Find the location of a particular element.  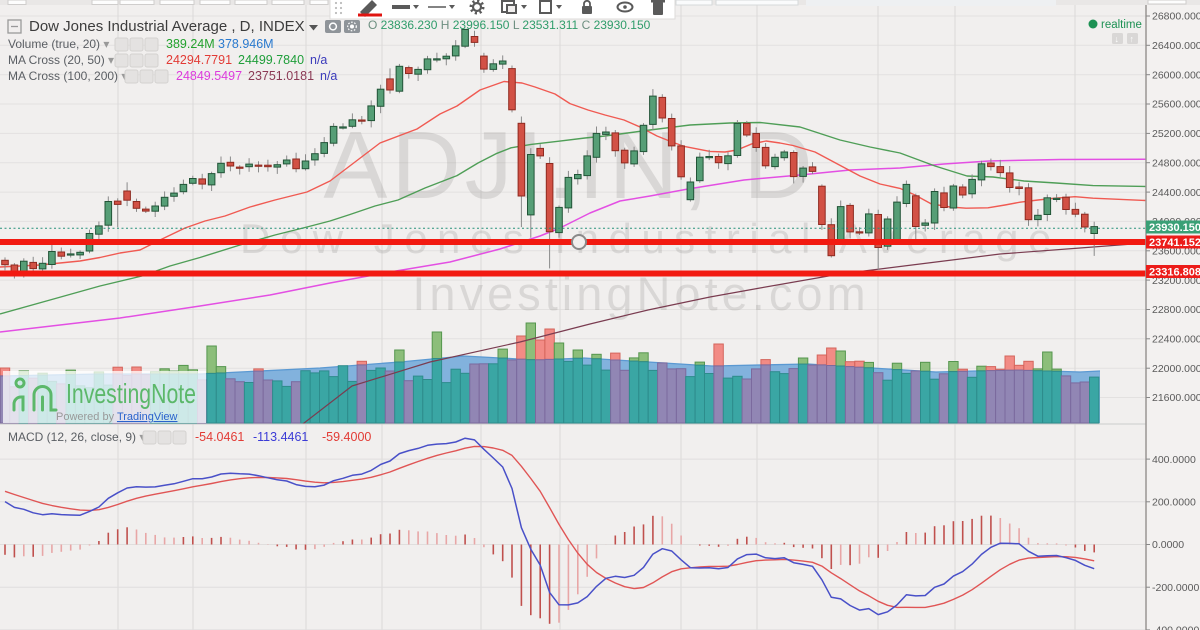

svg-text: 26000.000 is located at coordinates (1176, 75).